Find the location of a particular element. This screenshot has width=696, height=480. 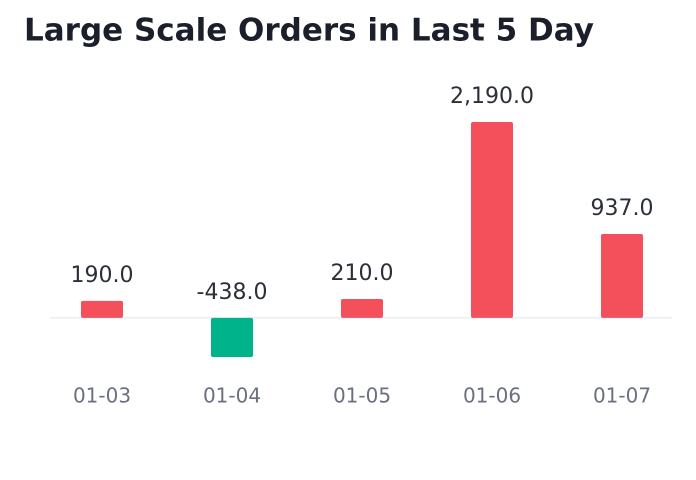

value-label: 937.0 is located at coordinates (622, 208).